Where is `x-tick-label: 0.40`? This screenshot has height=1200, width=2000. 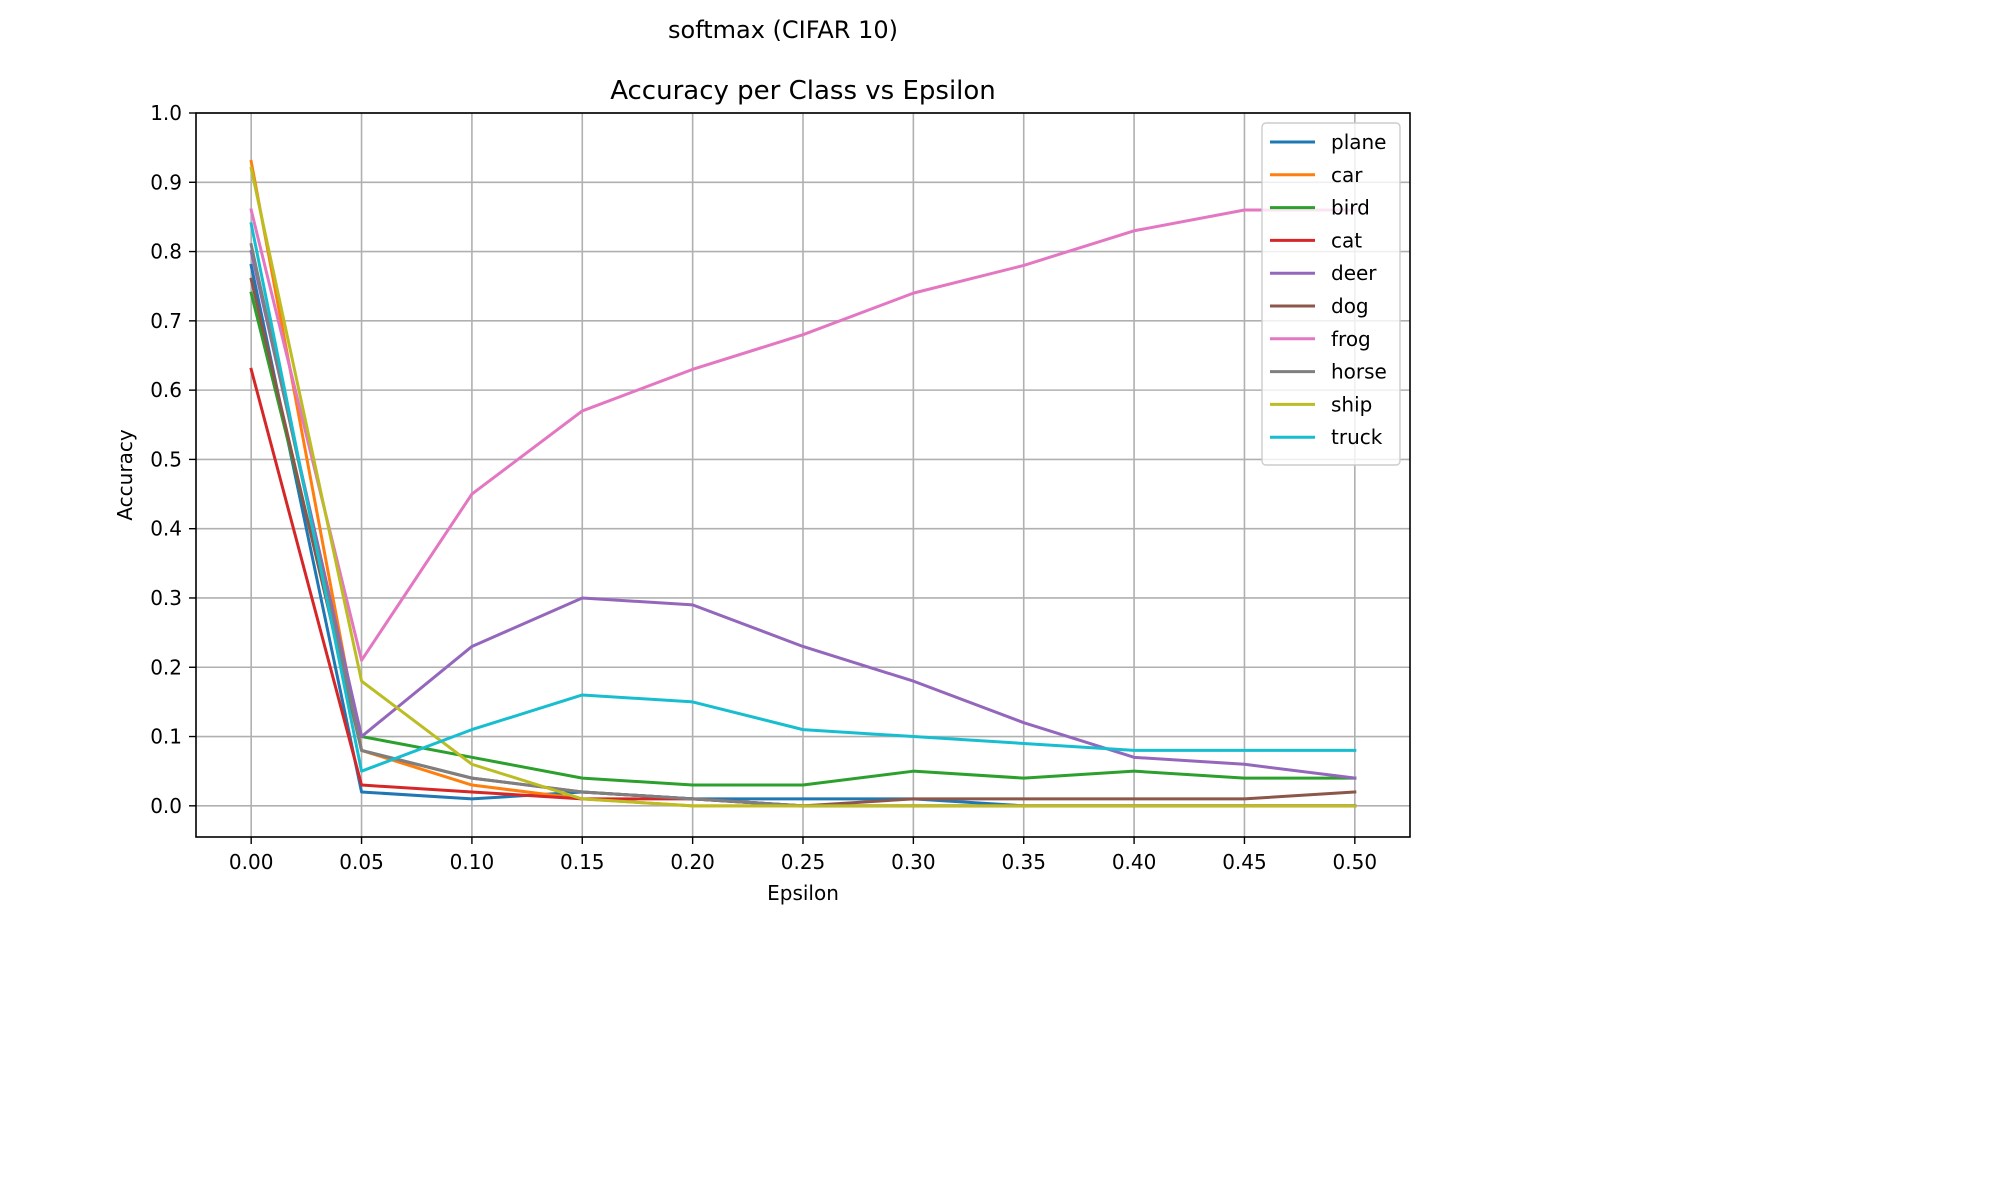 x-tick-label: 0.40 is located at coordinates (1134, 862).